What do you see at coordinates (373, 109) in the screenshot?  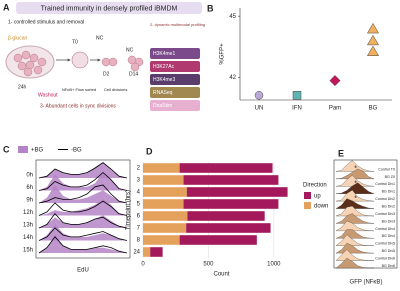 I see `x-tick-label: BG` at bounding box center [373, 109].